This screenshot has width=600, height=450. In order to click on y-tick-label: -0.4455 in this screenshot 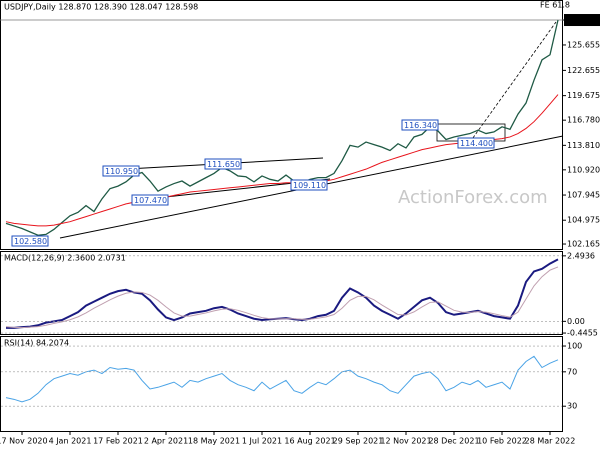, I will do `click(582, 333)`.